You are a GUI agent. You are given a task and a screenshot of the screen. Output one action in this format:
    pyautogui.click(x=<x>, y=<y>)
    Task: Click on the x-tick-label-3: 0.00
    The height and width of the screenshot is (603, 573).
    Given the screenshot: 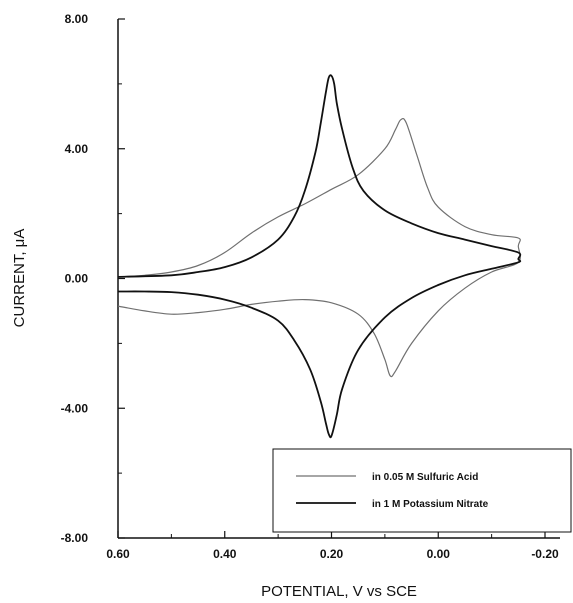 What is the action you would take?
    pyautogui.click(x=439, y=554)
    